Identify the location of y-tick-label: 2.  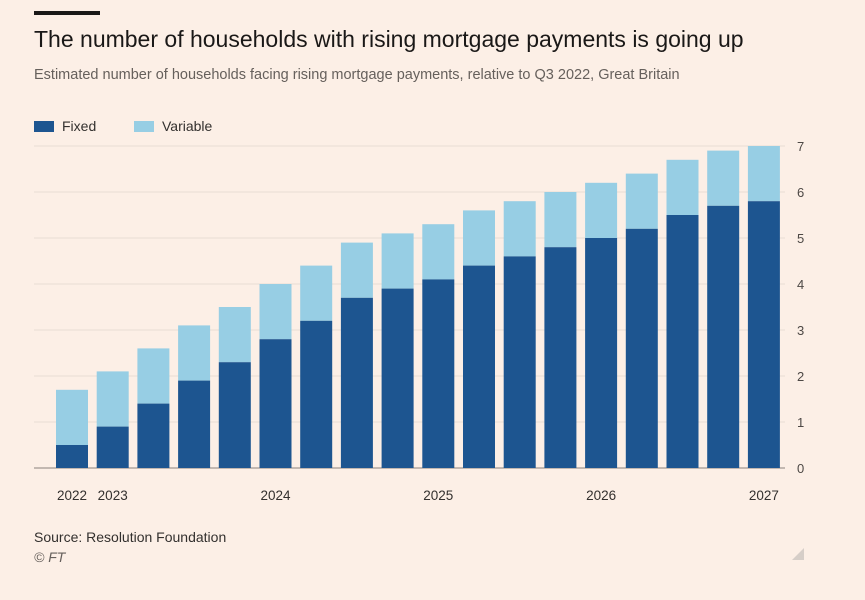
(800, 376).